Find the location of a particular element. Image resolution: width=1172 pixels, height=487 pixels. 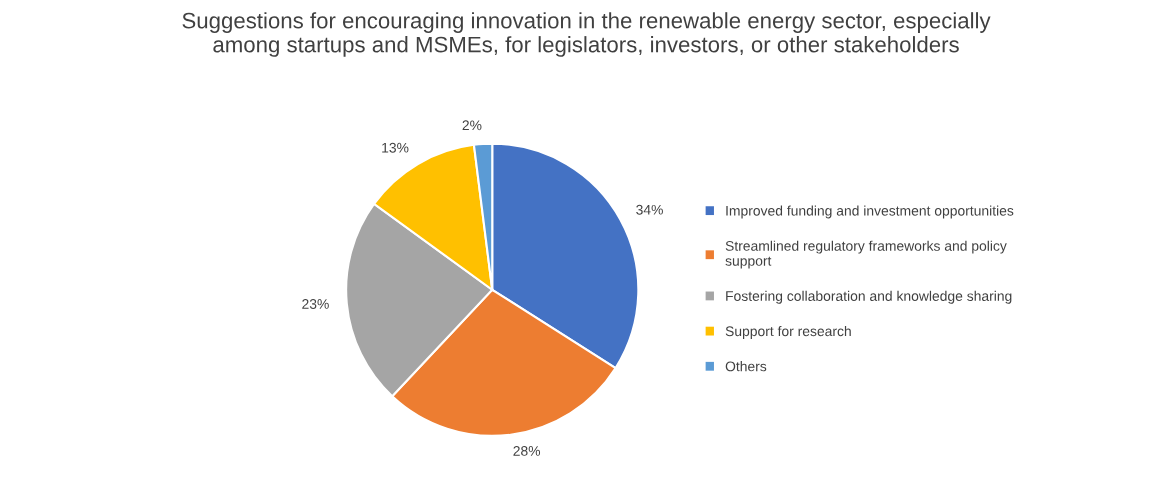

data-label: 28% is located at coordinates (527, 451).